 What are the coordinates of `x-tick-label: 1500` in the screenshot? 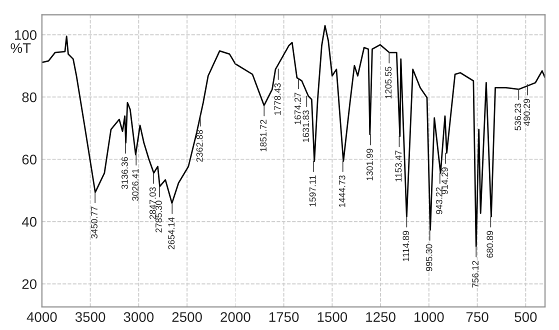 It's located at (333, 317).